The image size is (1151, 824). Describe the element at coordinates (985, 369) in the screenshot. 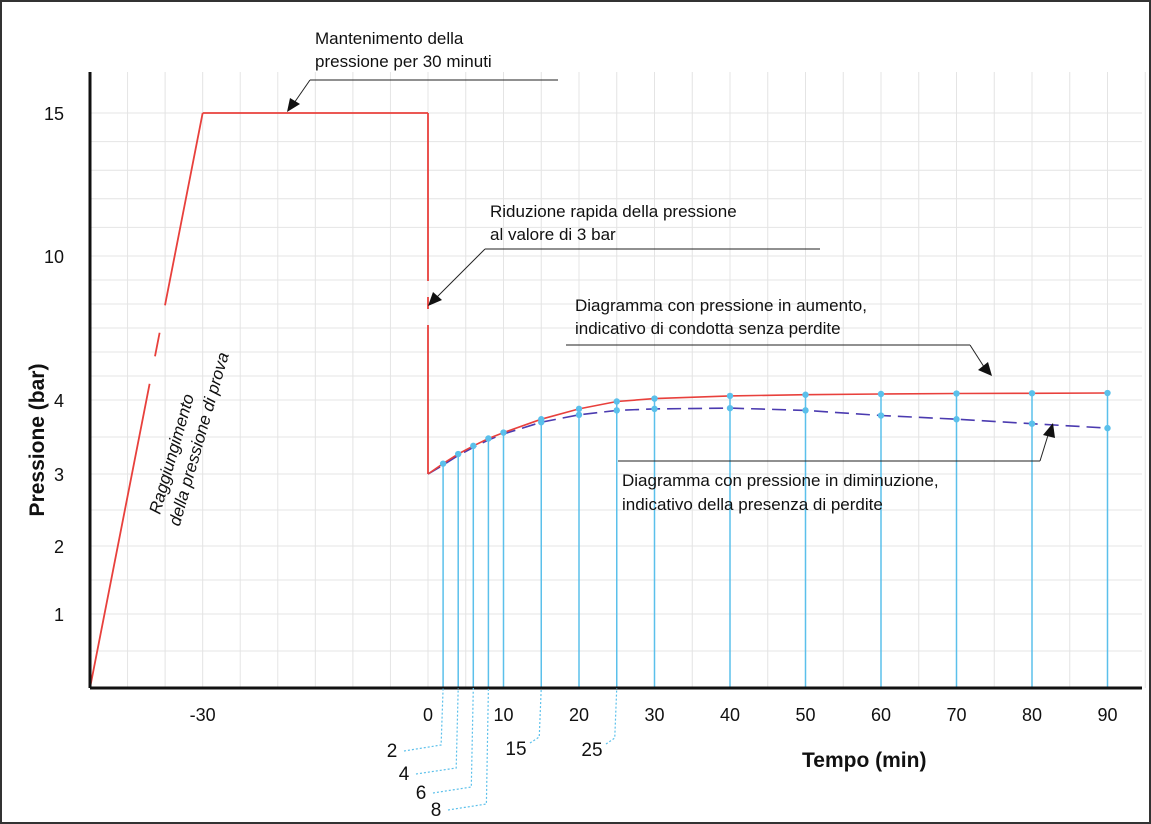

I see `rise-callout-arrowhead` at that location.